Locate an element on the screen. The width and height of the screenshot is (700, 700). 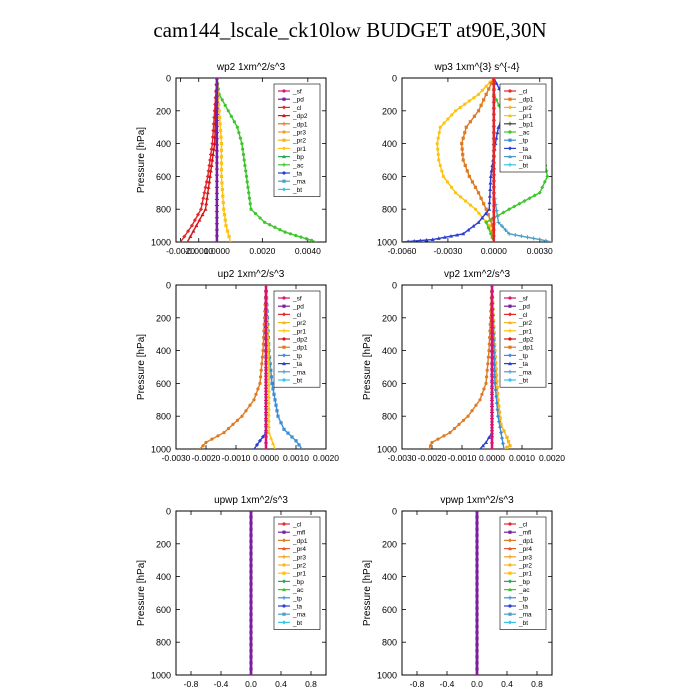
y-axis-label: Pressure [hPa] is located at coordinates (141, 160).